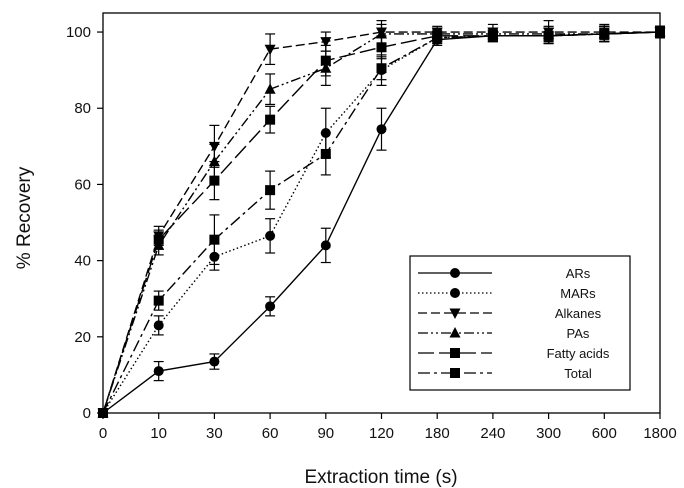 The height and width of the screenshot is (488, 684). I want to click on legend-label: MARs, so click(578, 293).